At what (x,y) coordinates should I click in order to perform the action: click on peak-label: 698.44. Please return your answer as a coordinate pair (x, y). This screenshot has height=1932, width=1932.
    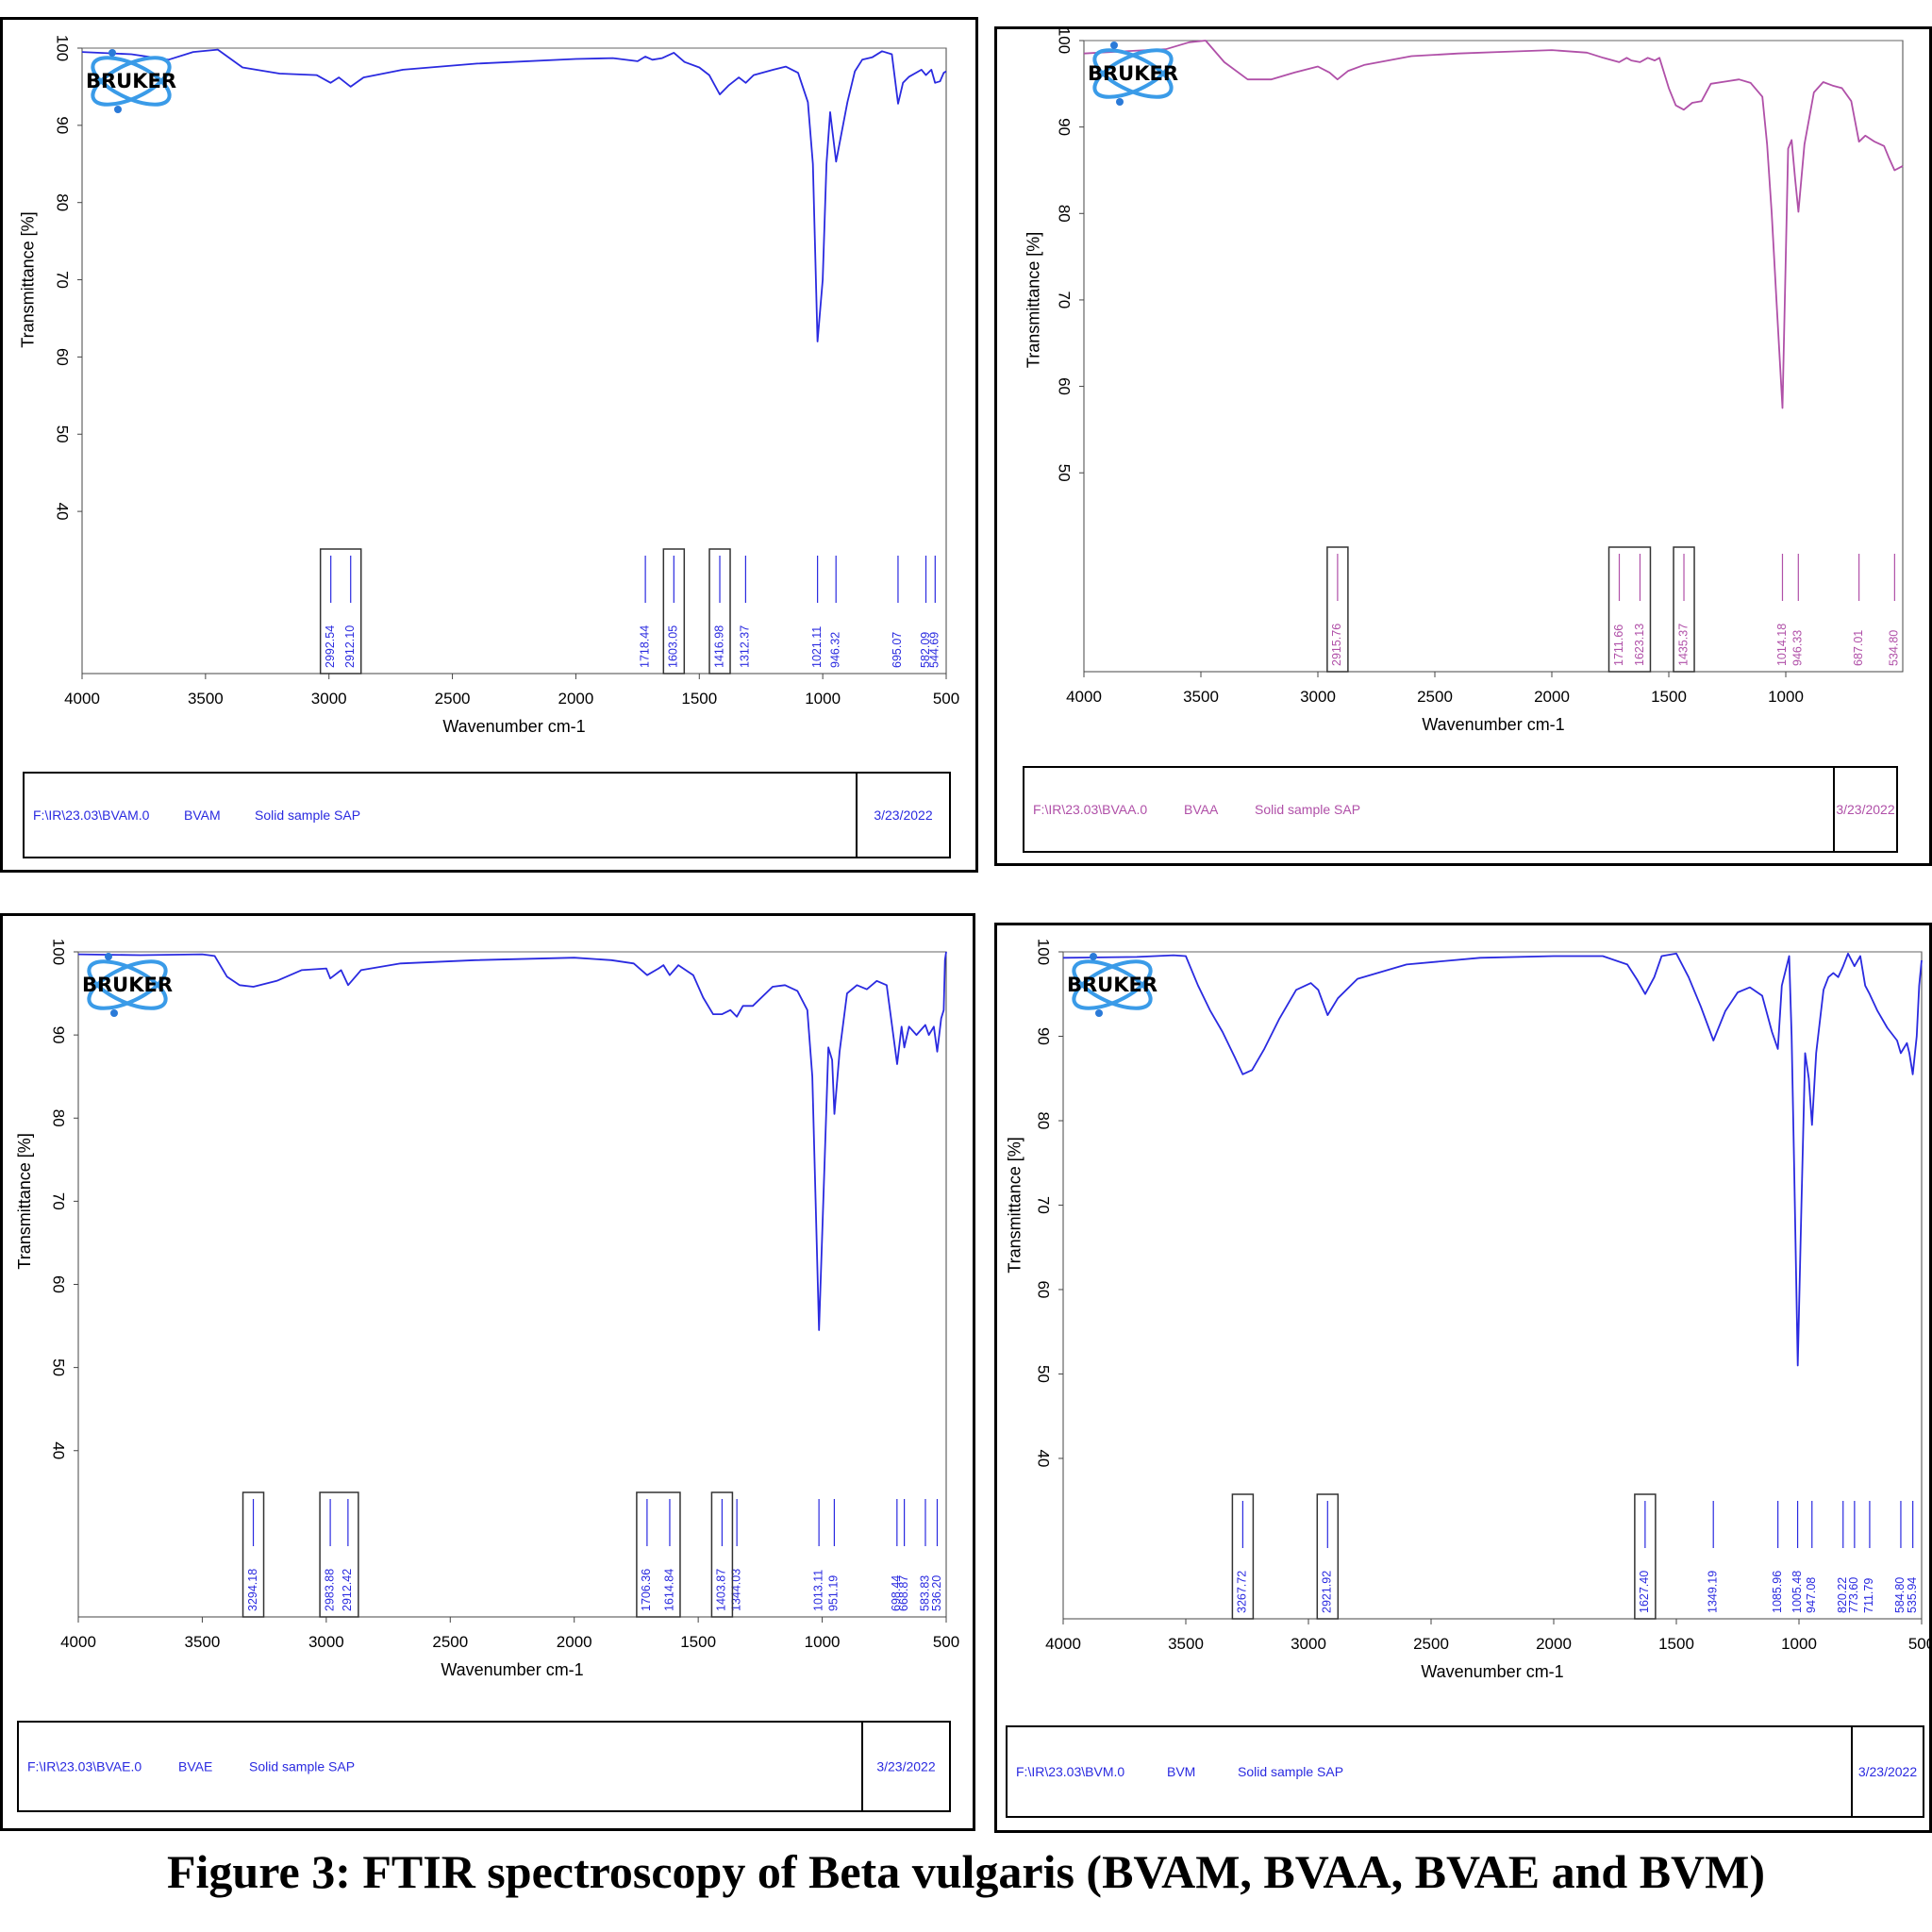
    Looking at the image, I should click on (897, 1593).